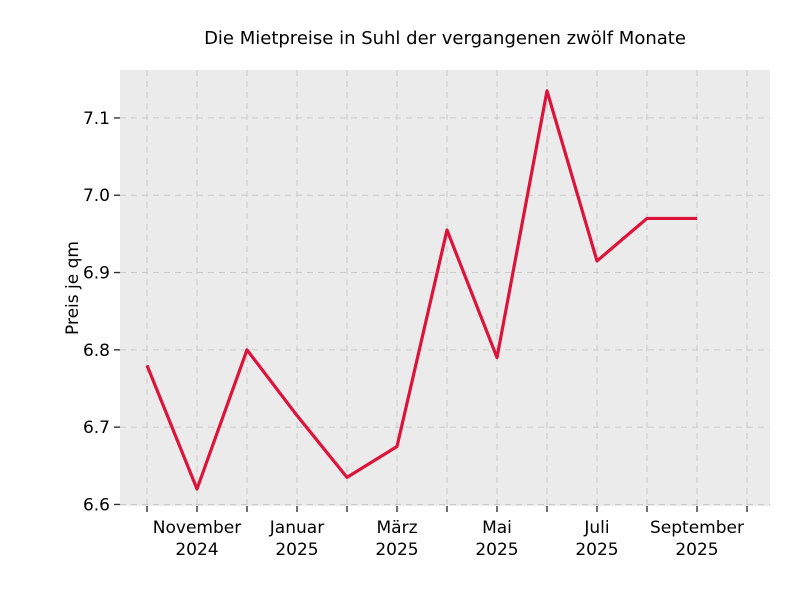 This screenshot has width=800, height=600. What do you see at coordinates (73, 288) in the screenshot?
I see `y-axis-label: Preis je qm` at bounding box center [73, 288].